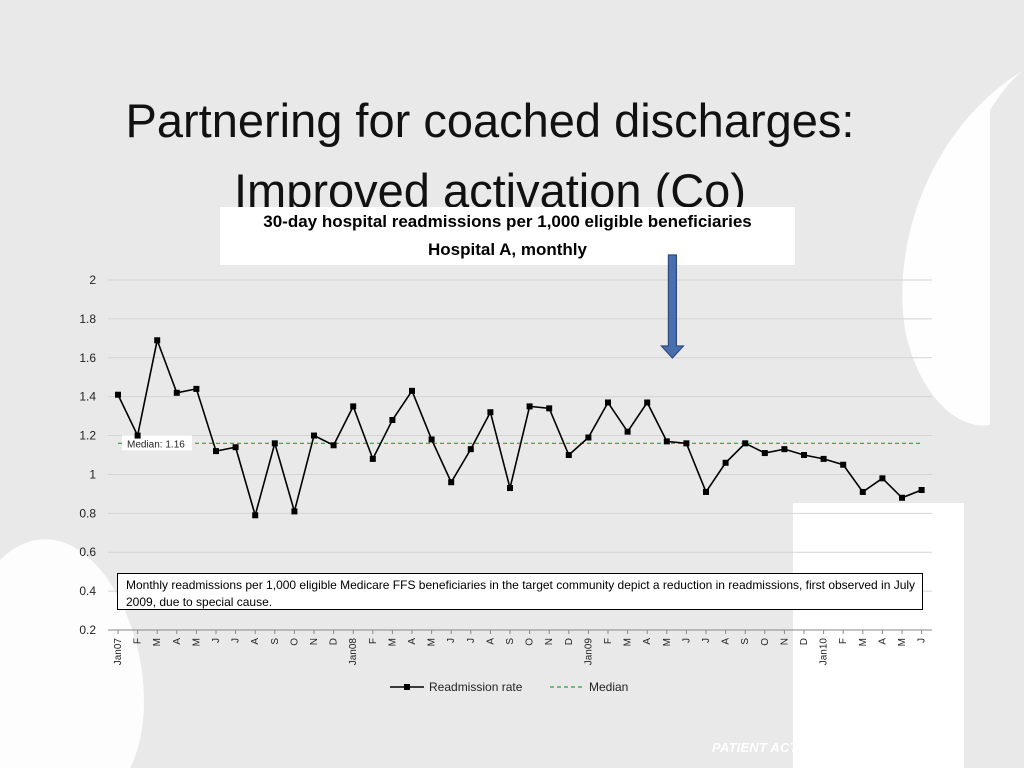  I want to click on background-crescent-left, so click(72, 653).